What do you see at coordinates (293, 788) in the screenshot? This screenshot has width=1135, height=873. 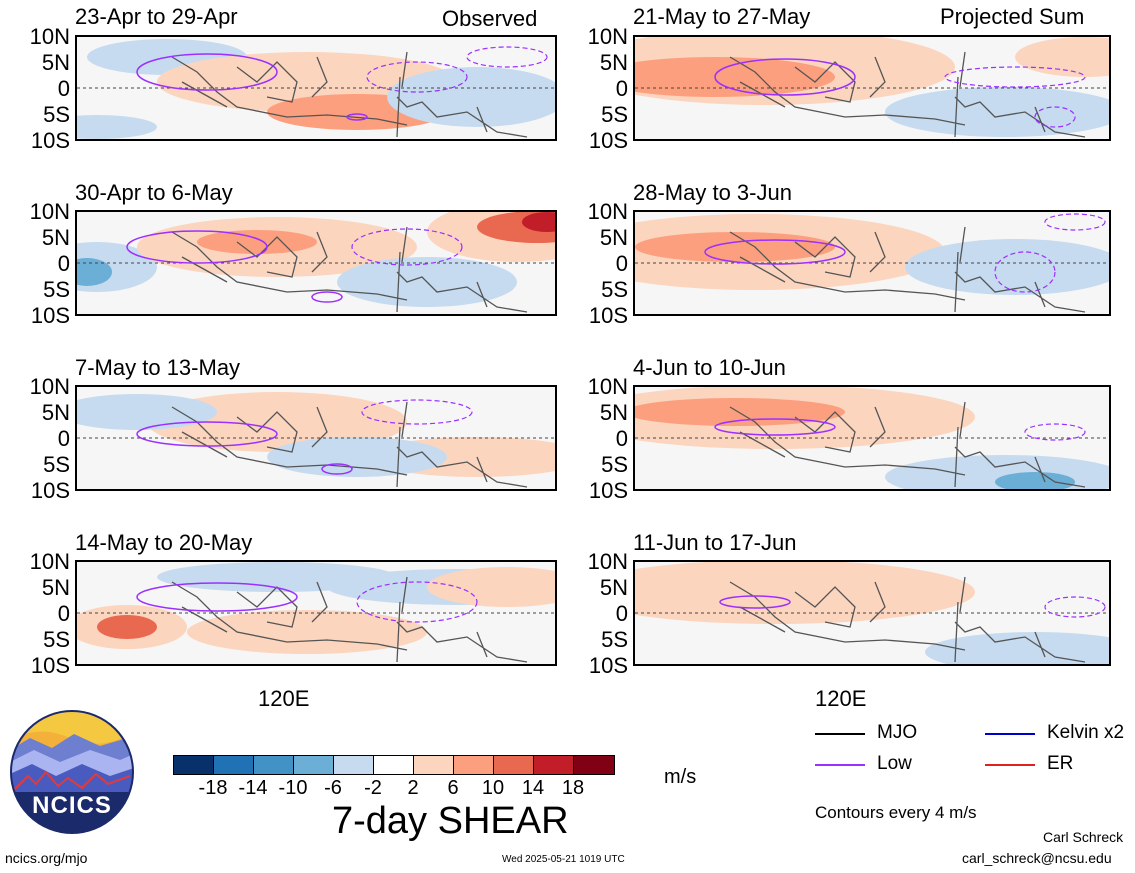 I see `colorbar-tick: -10` at bounding box center [293, 788].